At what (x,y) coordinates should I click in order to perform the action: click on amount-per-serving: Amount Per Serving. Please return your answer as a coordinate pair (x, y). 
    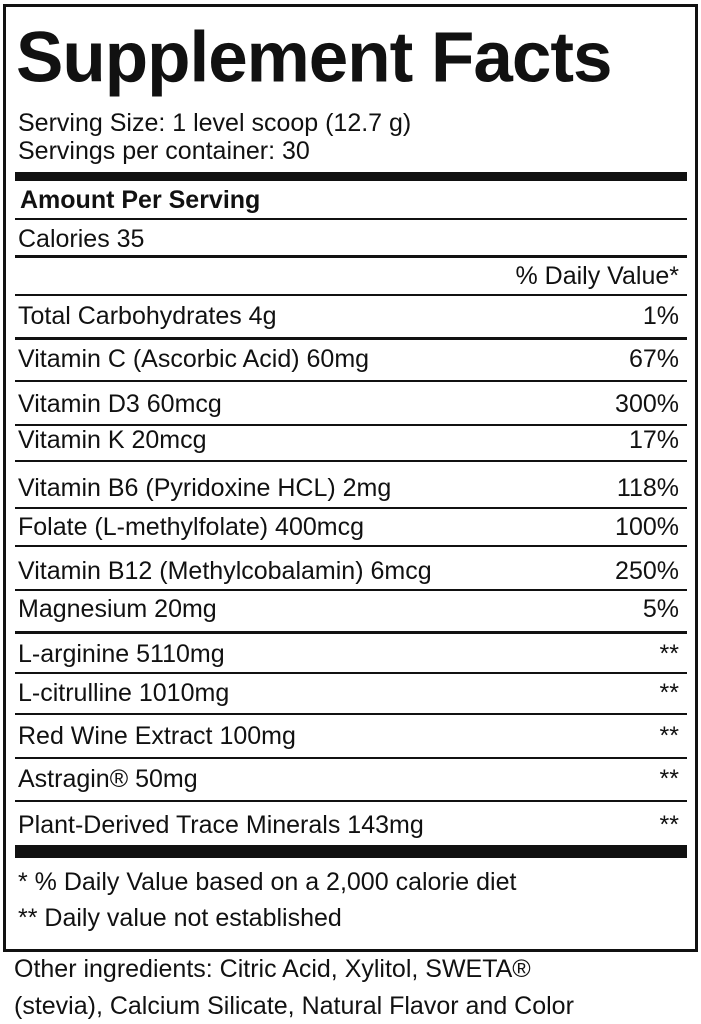
    Looking at the image, I should click on (140, 200).